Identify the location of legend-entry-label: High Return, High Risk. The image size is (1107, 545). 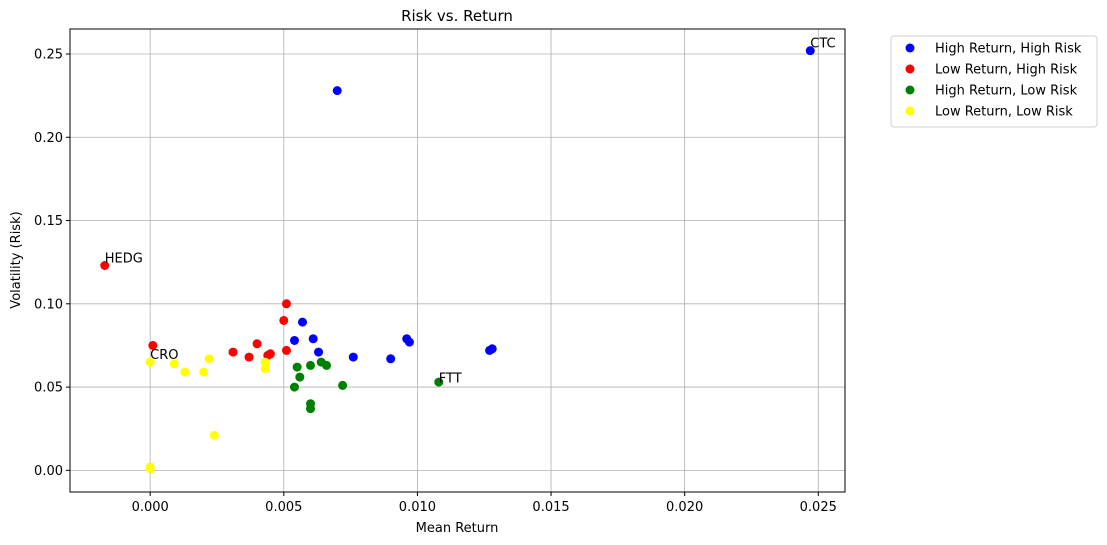
(1008, 49).